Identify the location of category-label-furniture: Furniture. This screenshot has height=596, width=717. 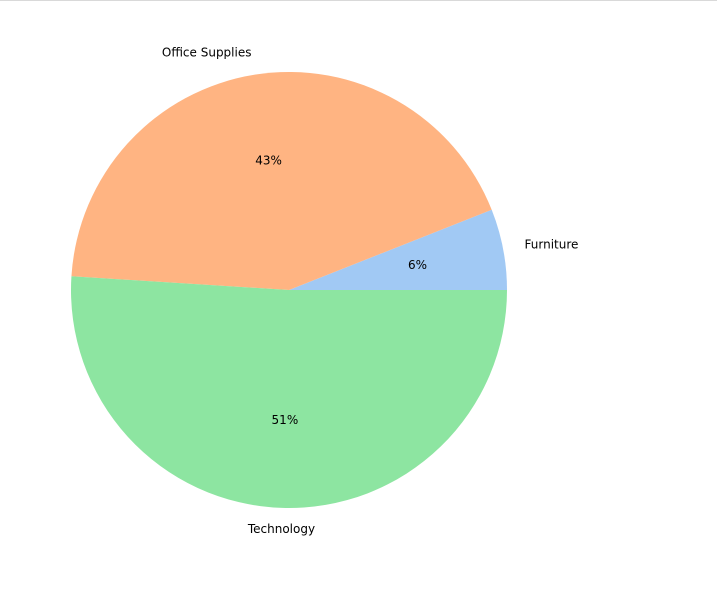
(552, 245).